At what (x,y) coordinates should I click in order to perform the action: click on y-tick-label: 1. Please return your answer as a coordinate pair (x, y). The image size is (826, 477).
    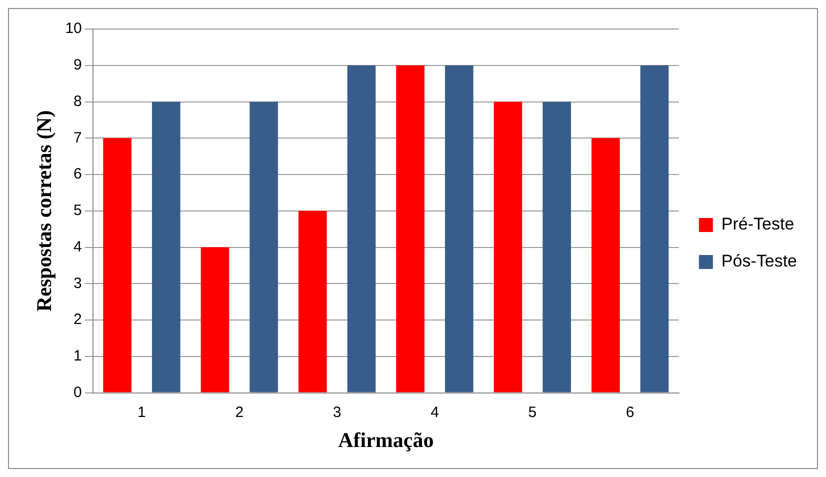
    Looking at the image, I should click on (78, 356).